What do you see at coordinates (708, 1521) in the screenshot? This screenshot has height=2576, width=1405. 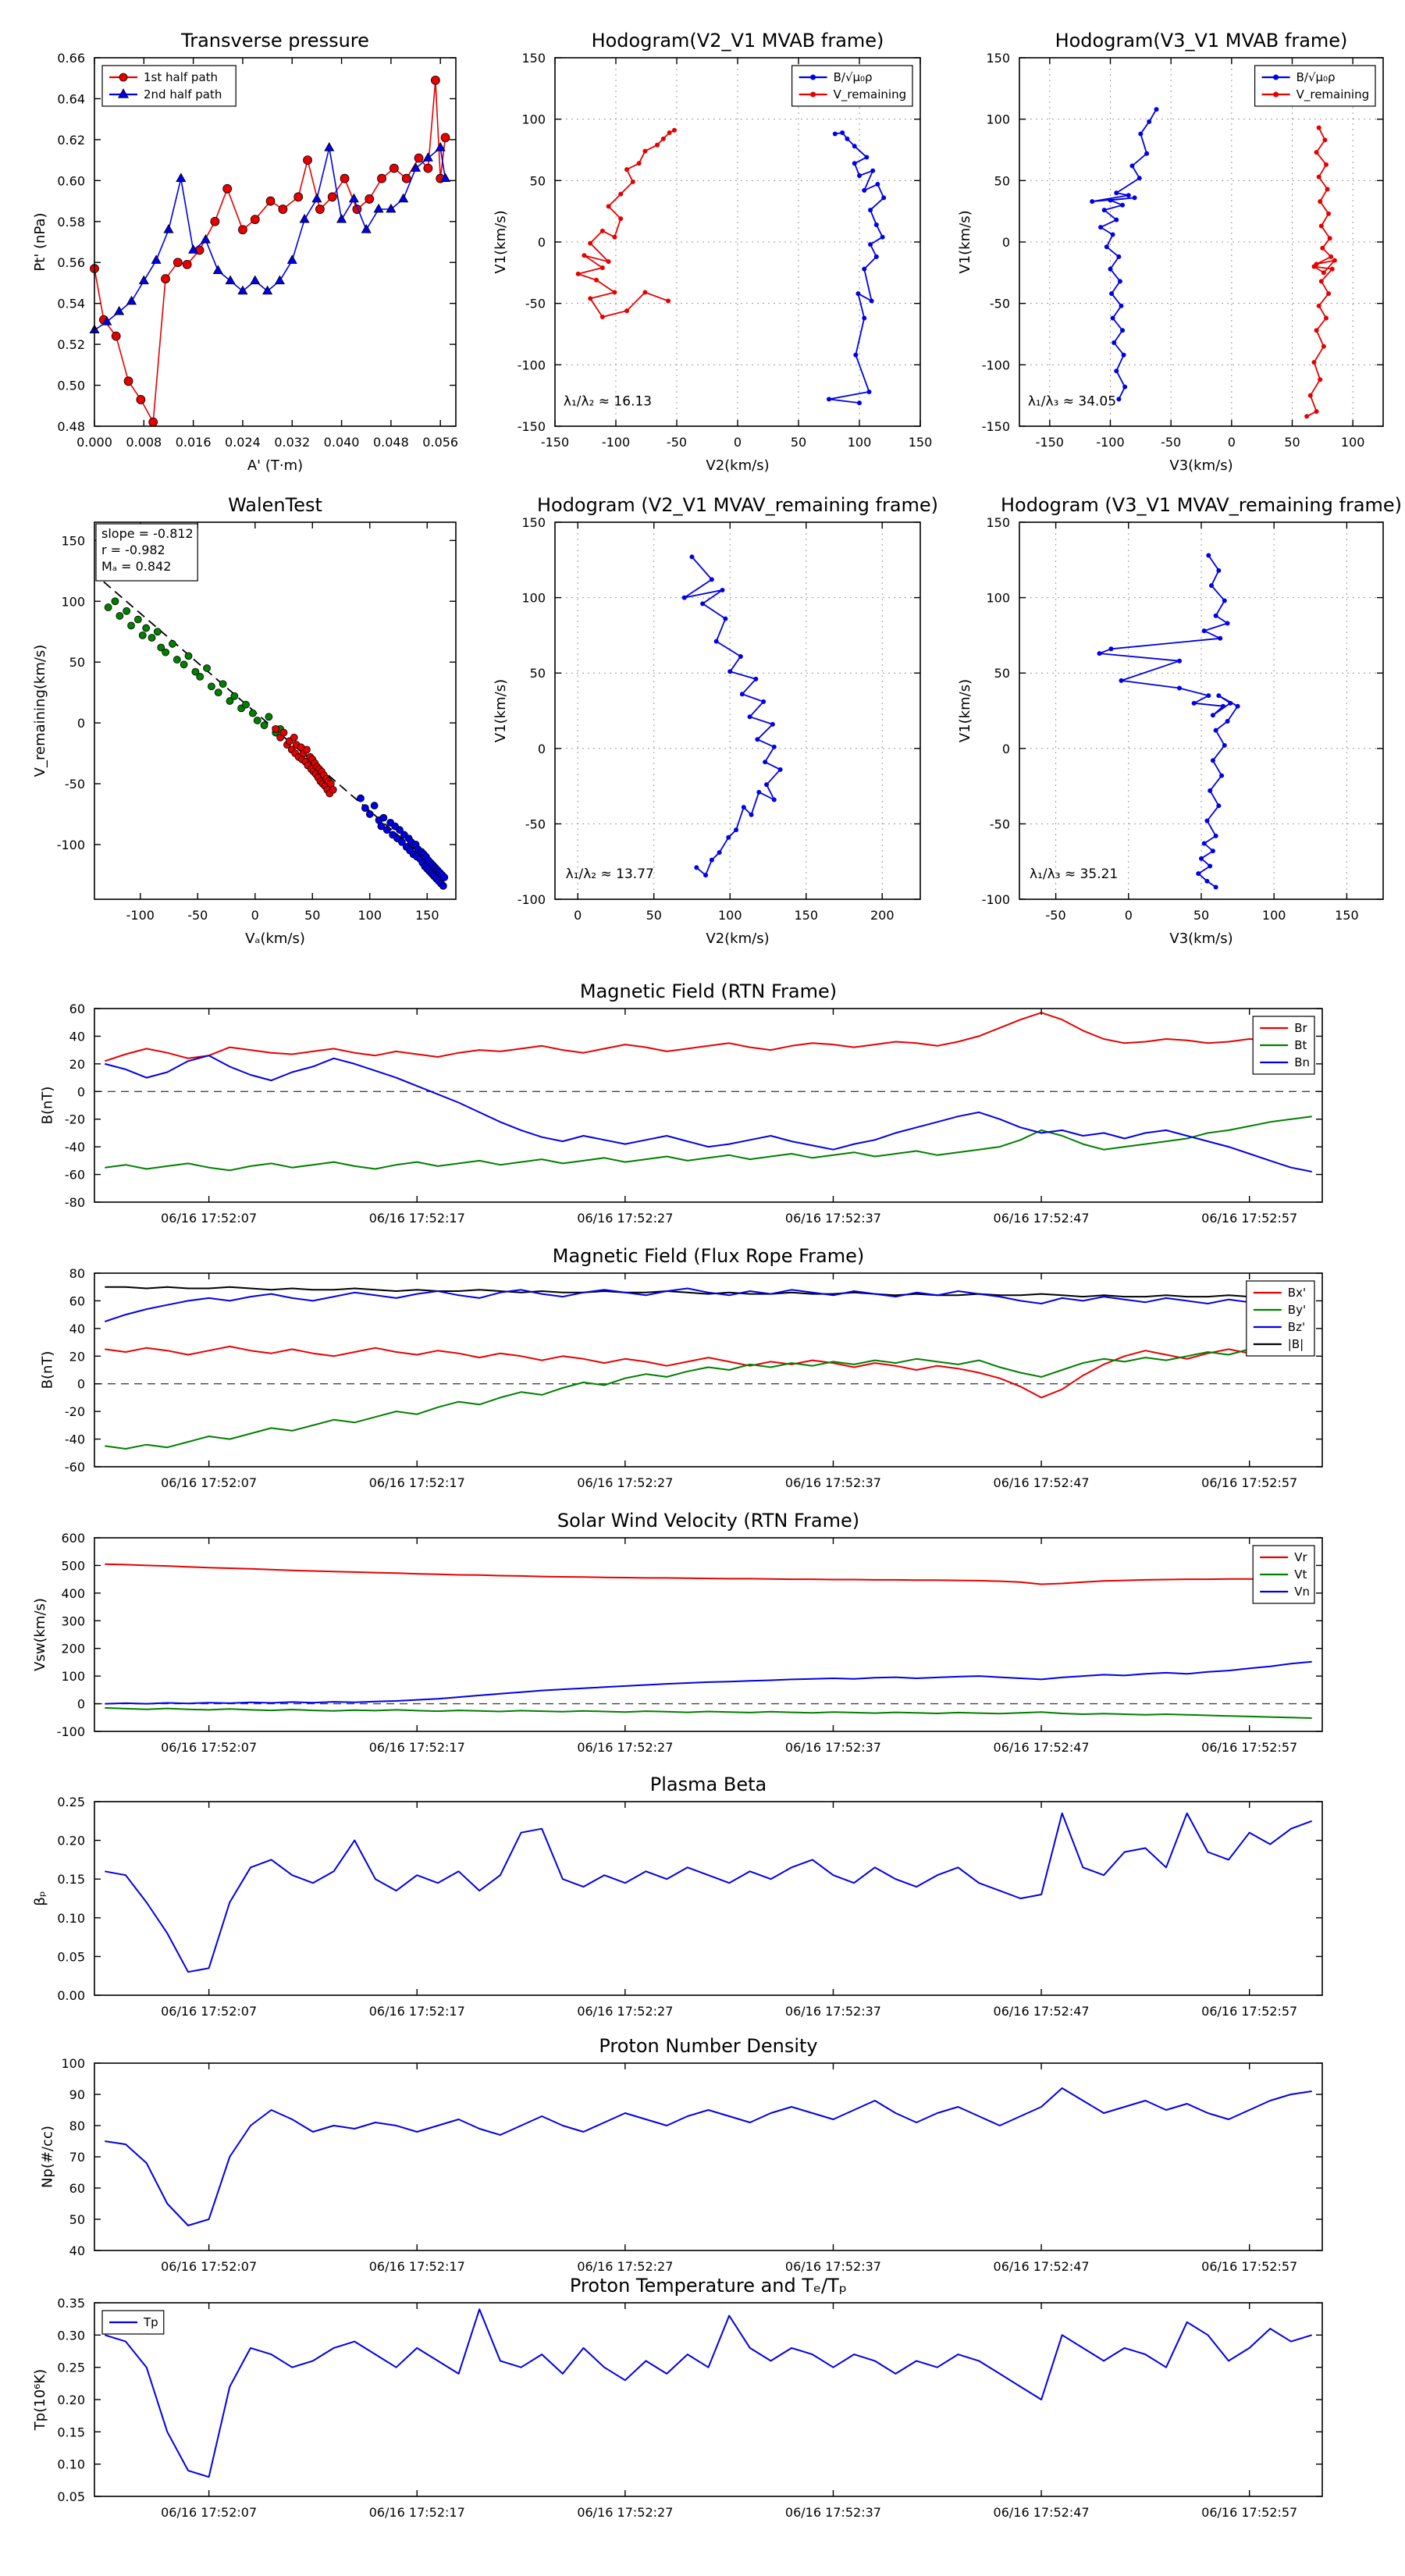 I see `chart-title: Solar Wind Velocity (RTN Frame)` at bounding box center [708, 1521].